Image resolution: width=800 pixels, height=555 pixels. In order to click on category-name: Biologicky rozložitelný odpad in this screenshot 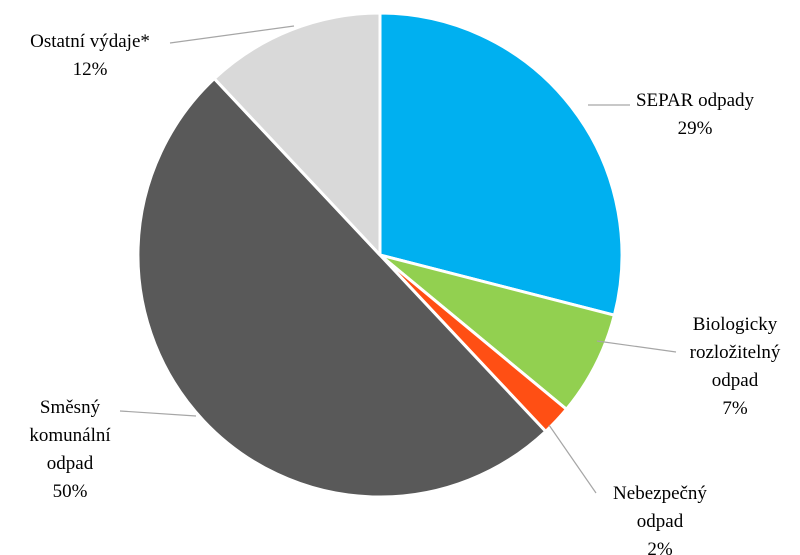, I will do `click(735, 352)`.